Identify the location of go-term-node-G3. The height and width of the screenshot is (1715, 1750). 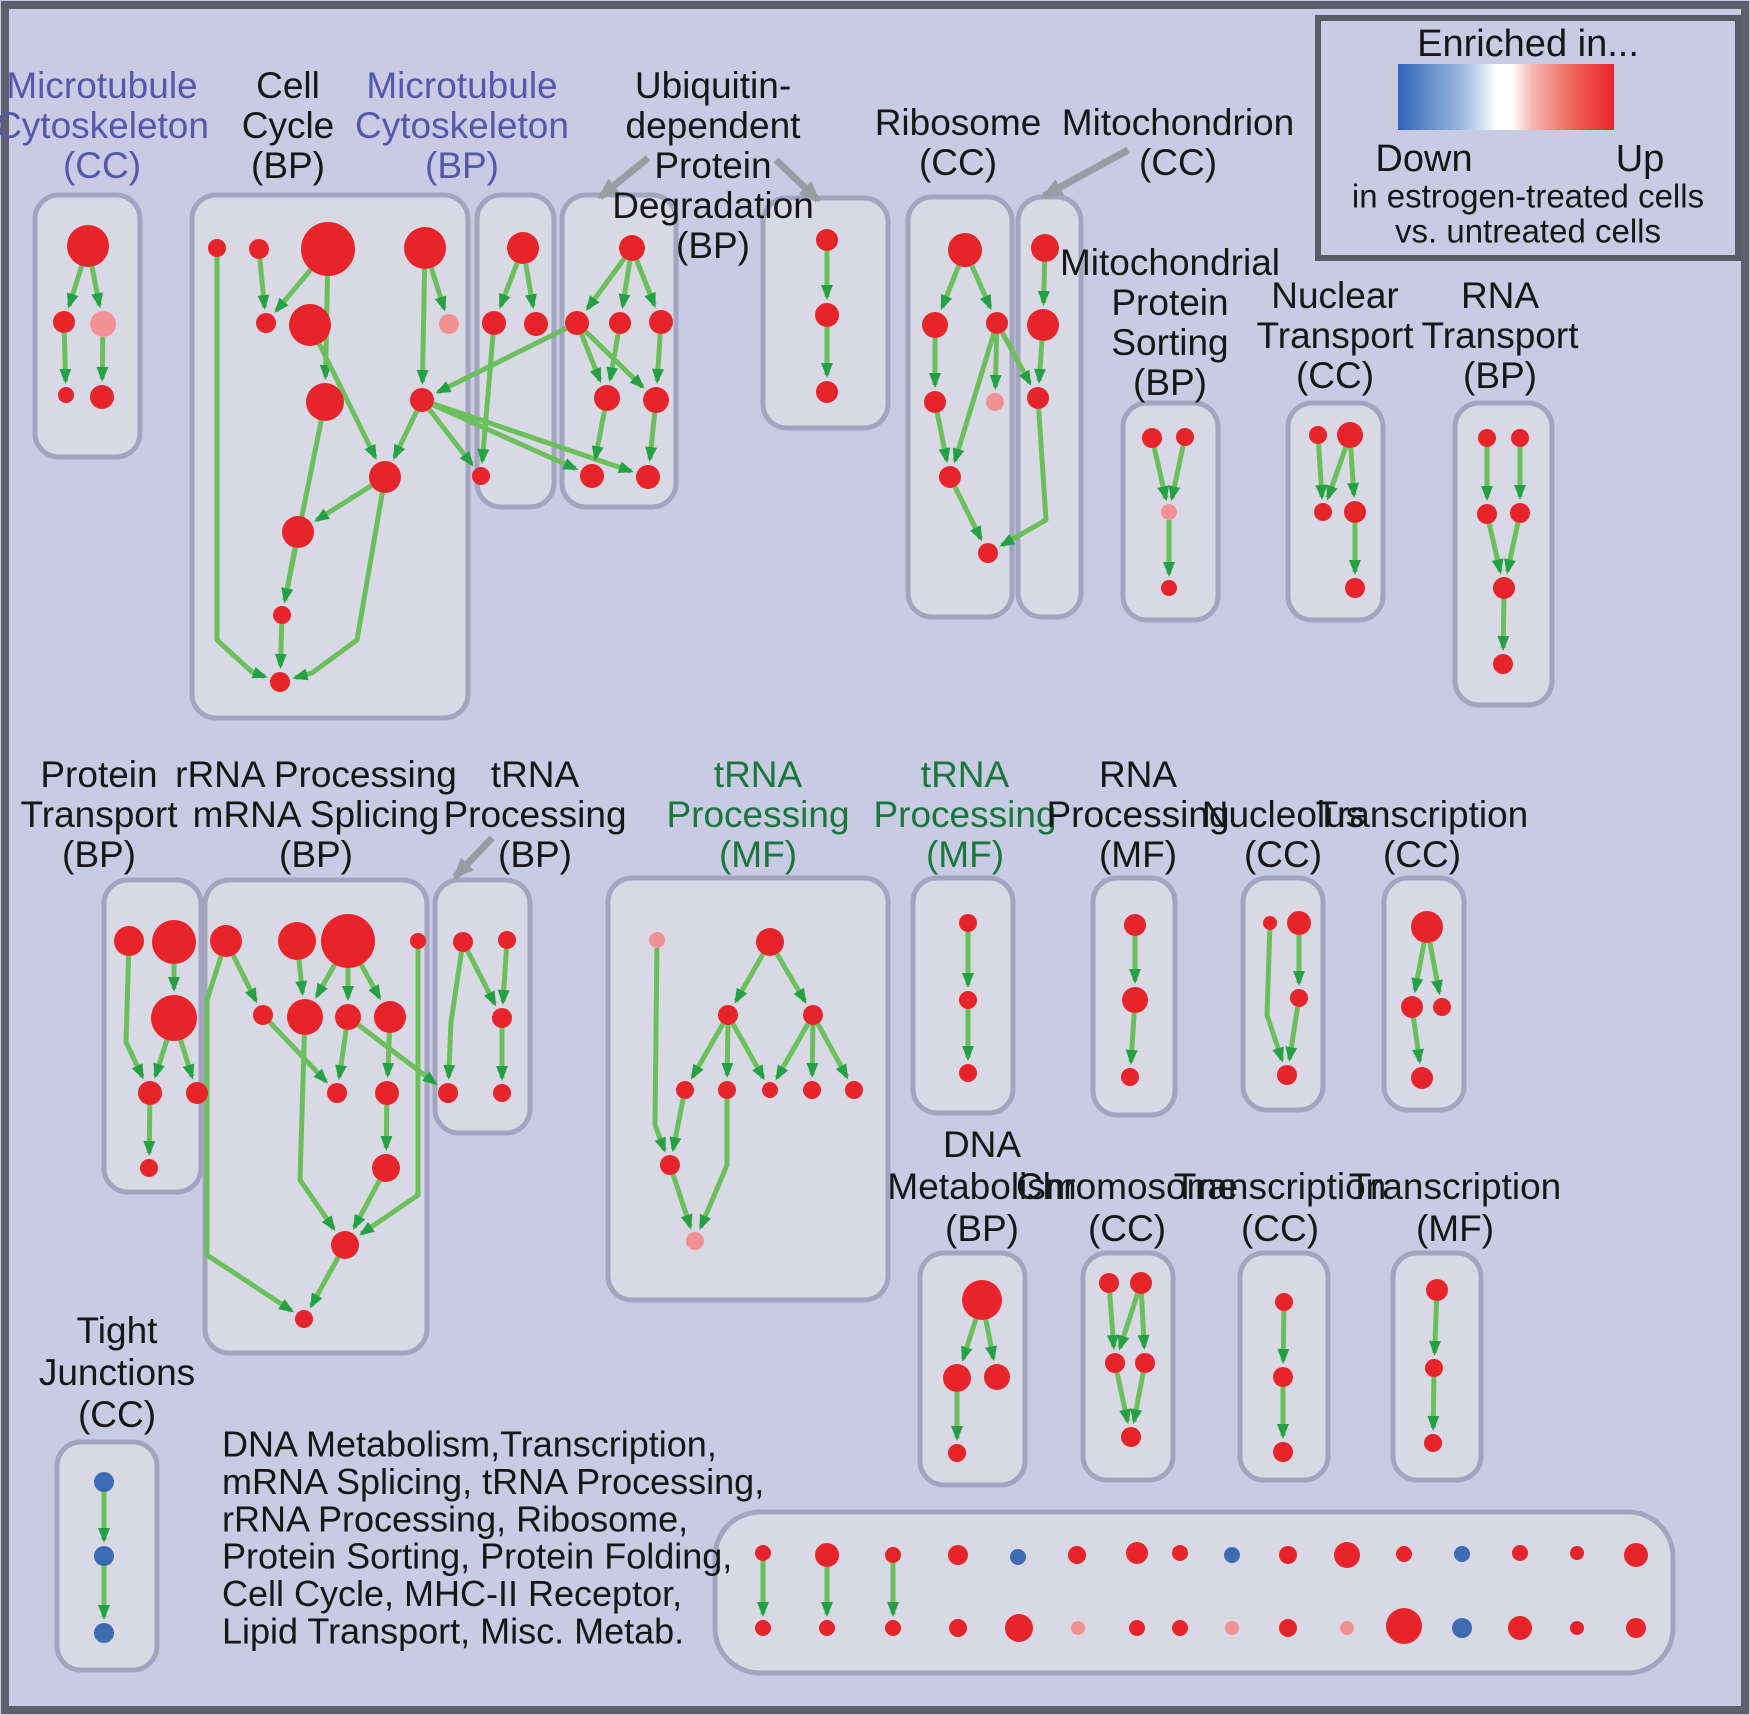
(1038, 398).